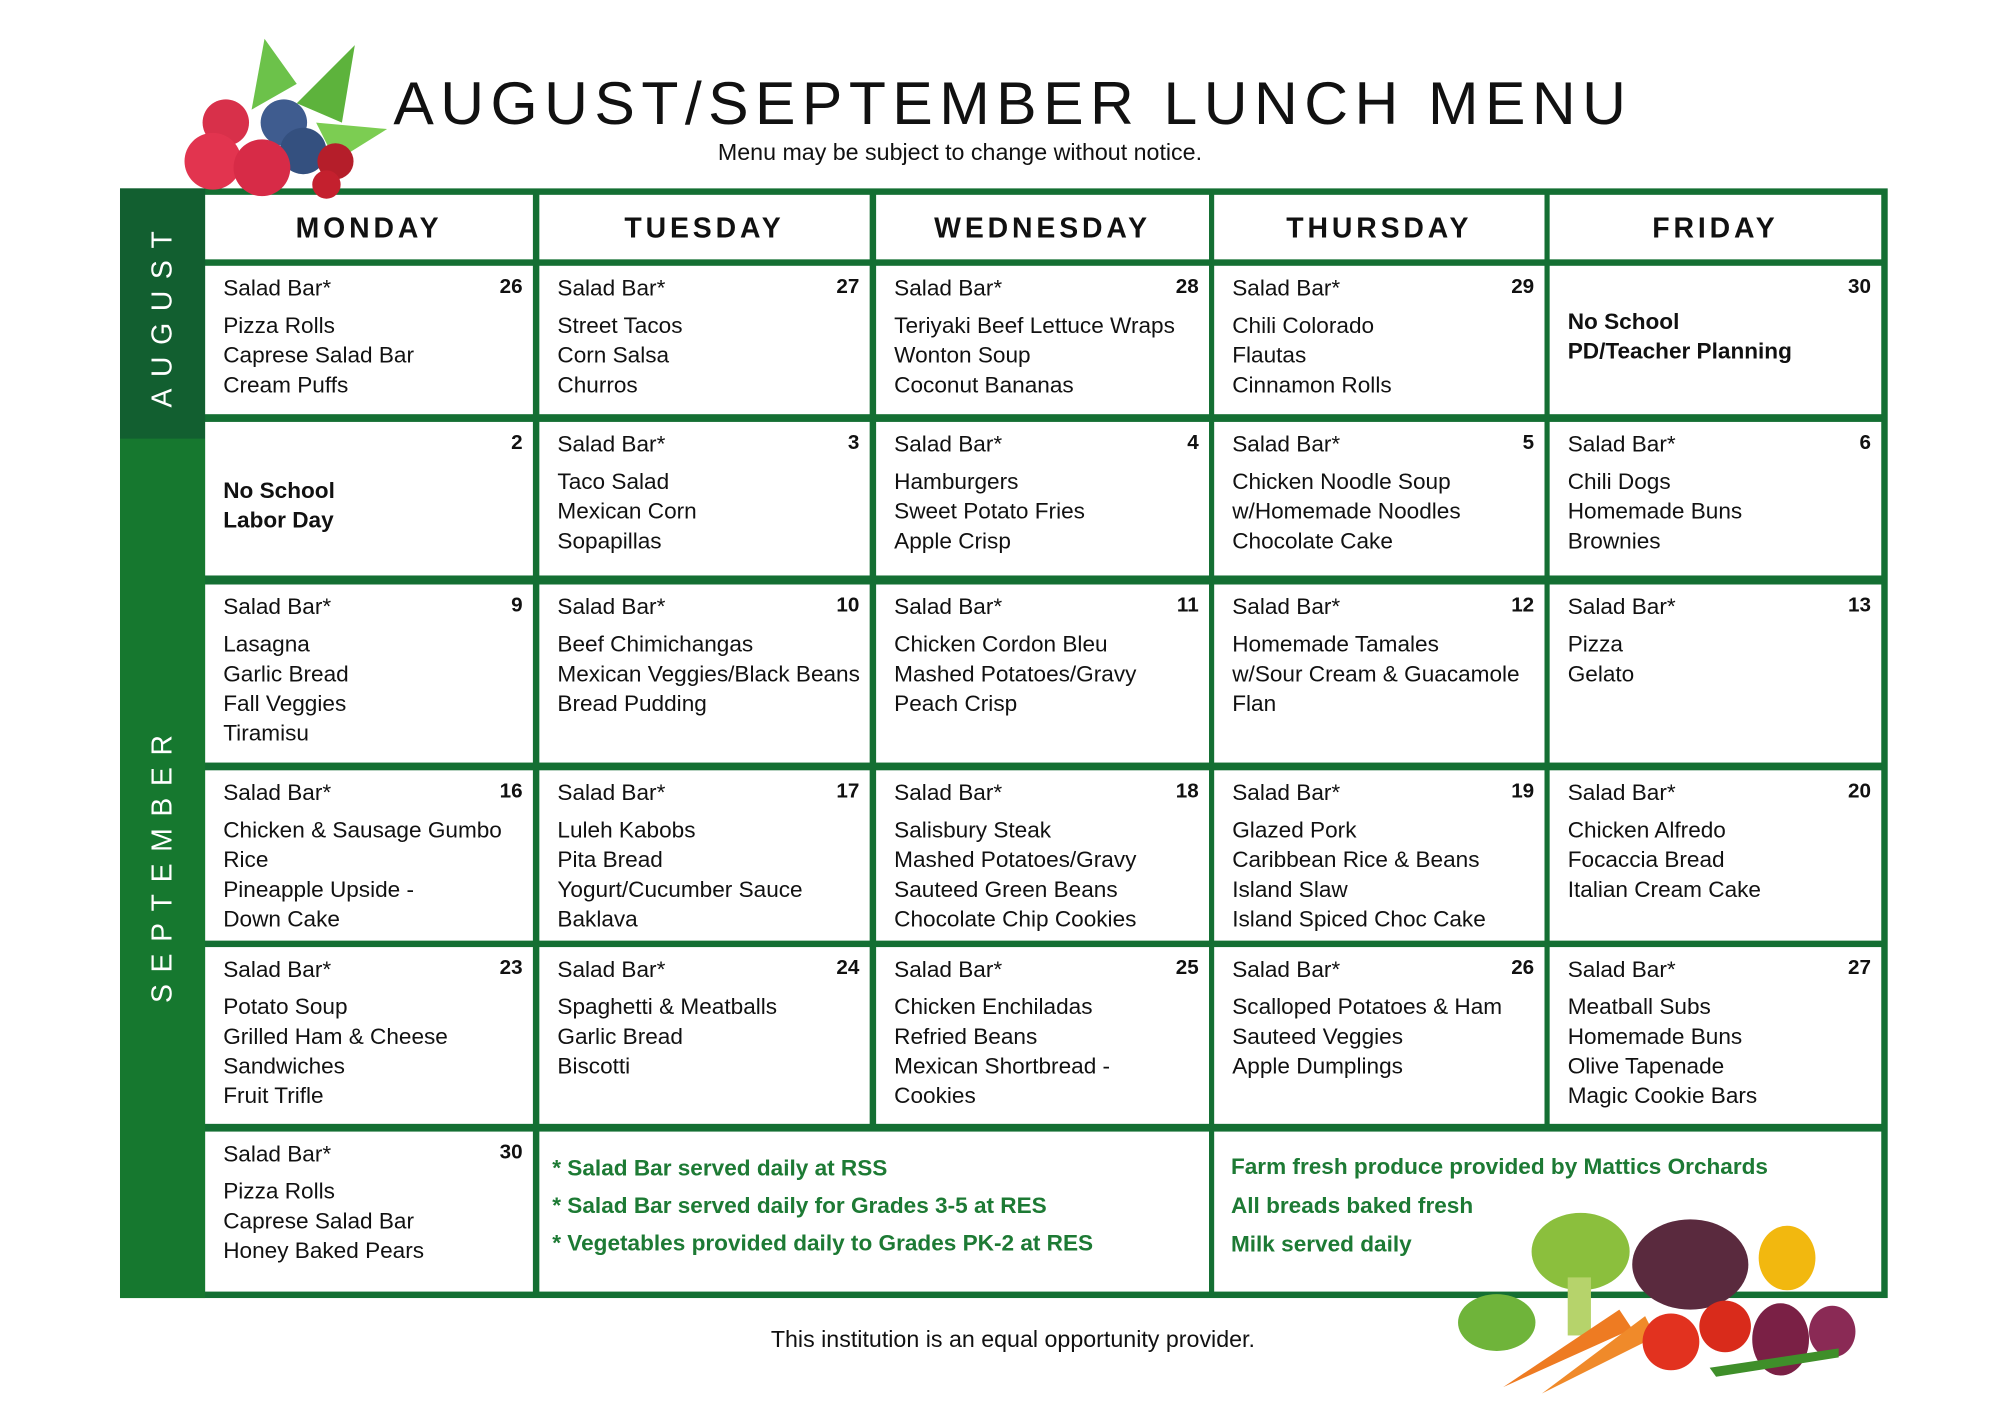  I want to click on menu-item: Labor Day, so click(278, 520).